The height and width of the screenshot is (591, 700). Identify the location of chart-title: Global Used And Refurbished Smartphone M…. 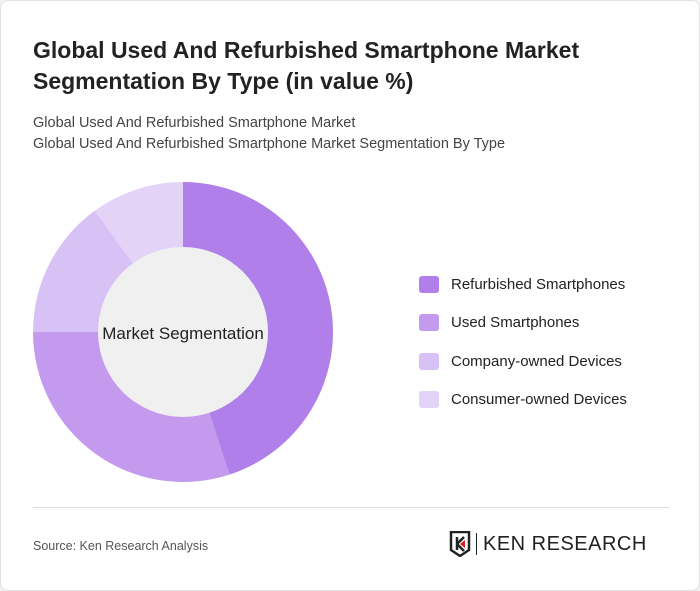
(306, 65).